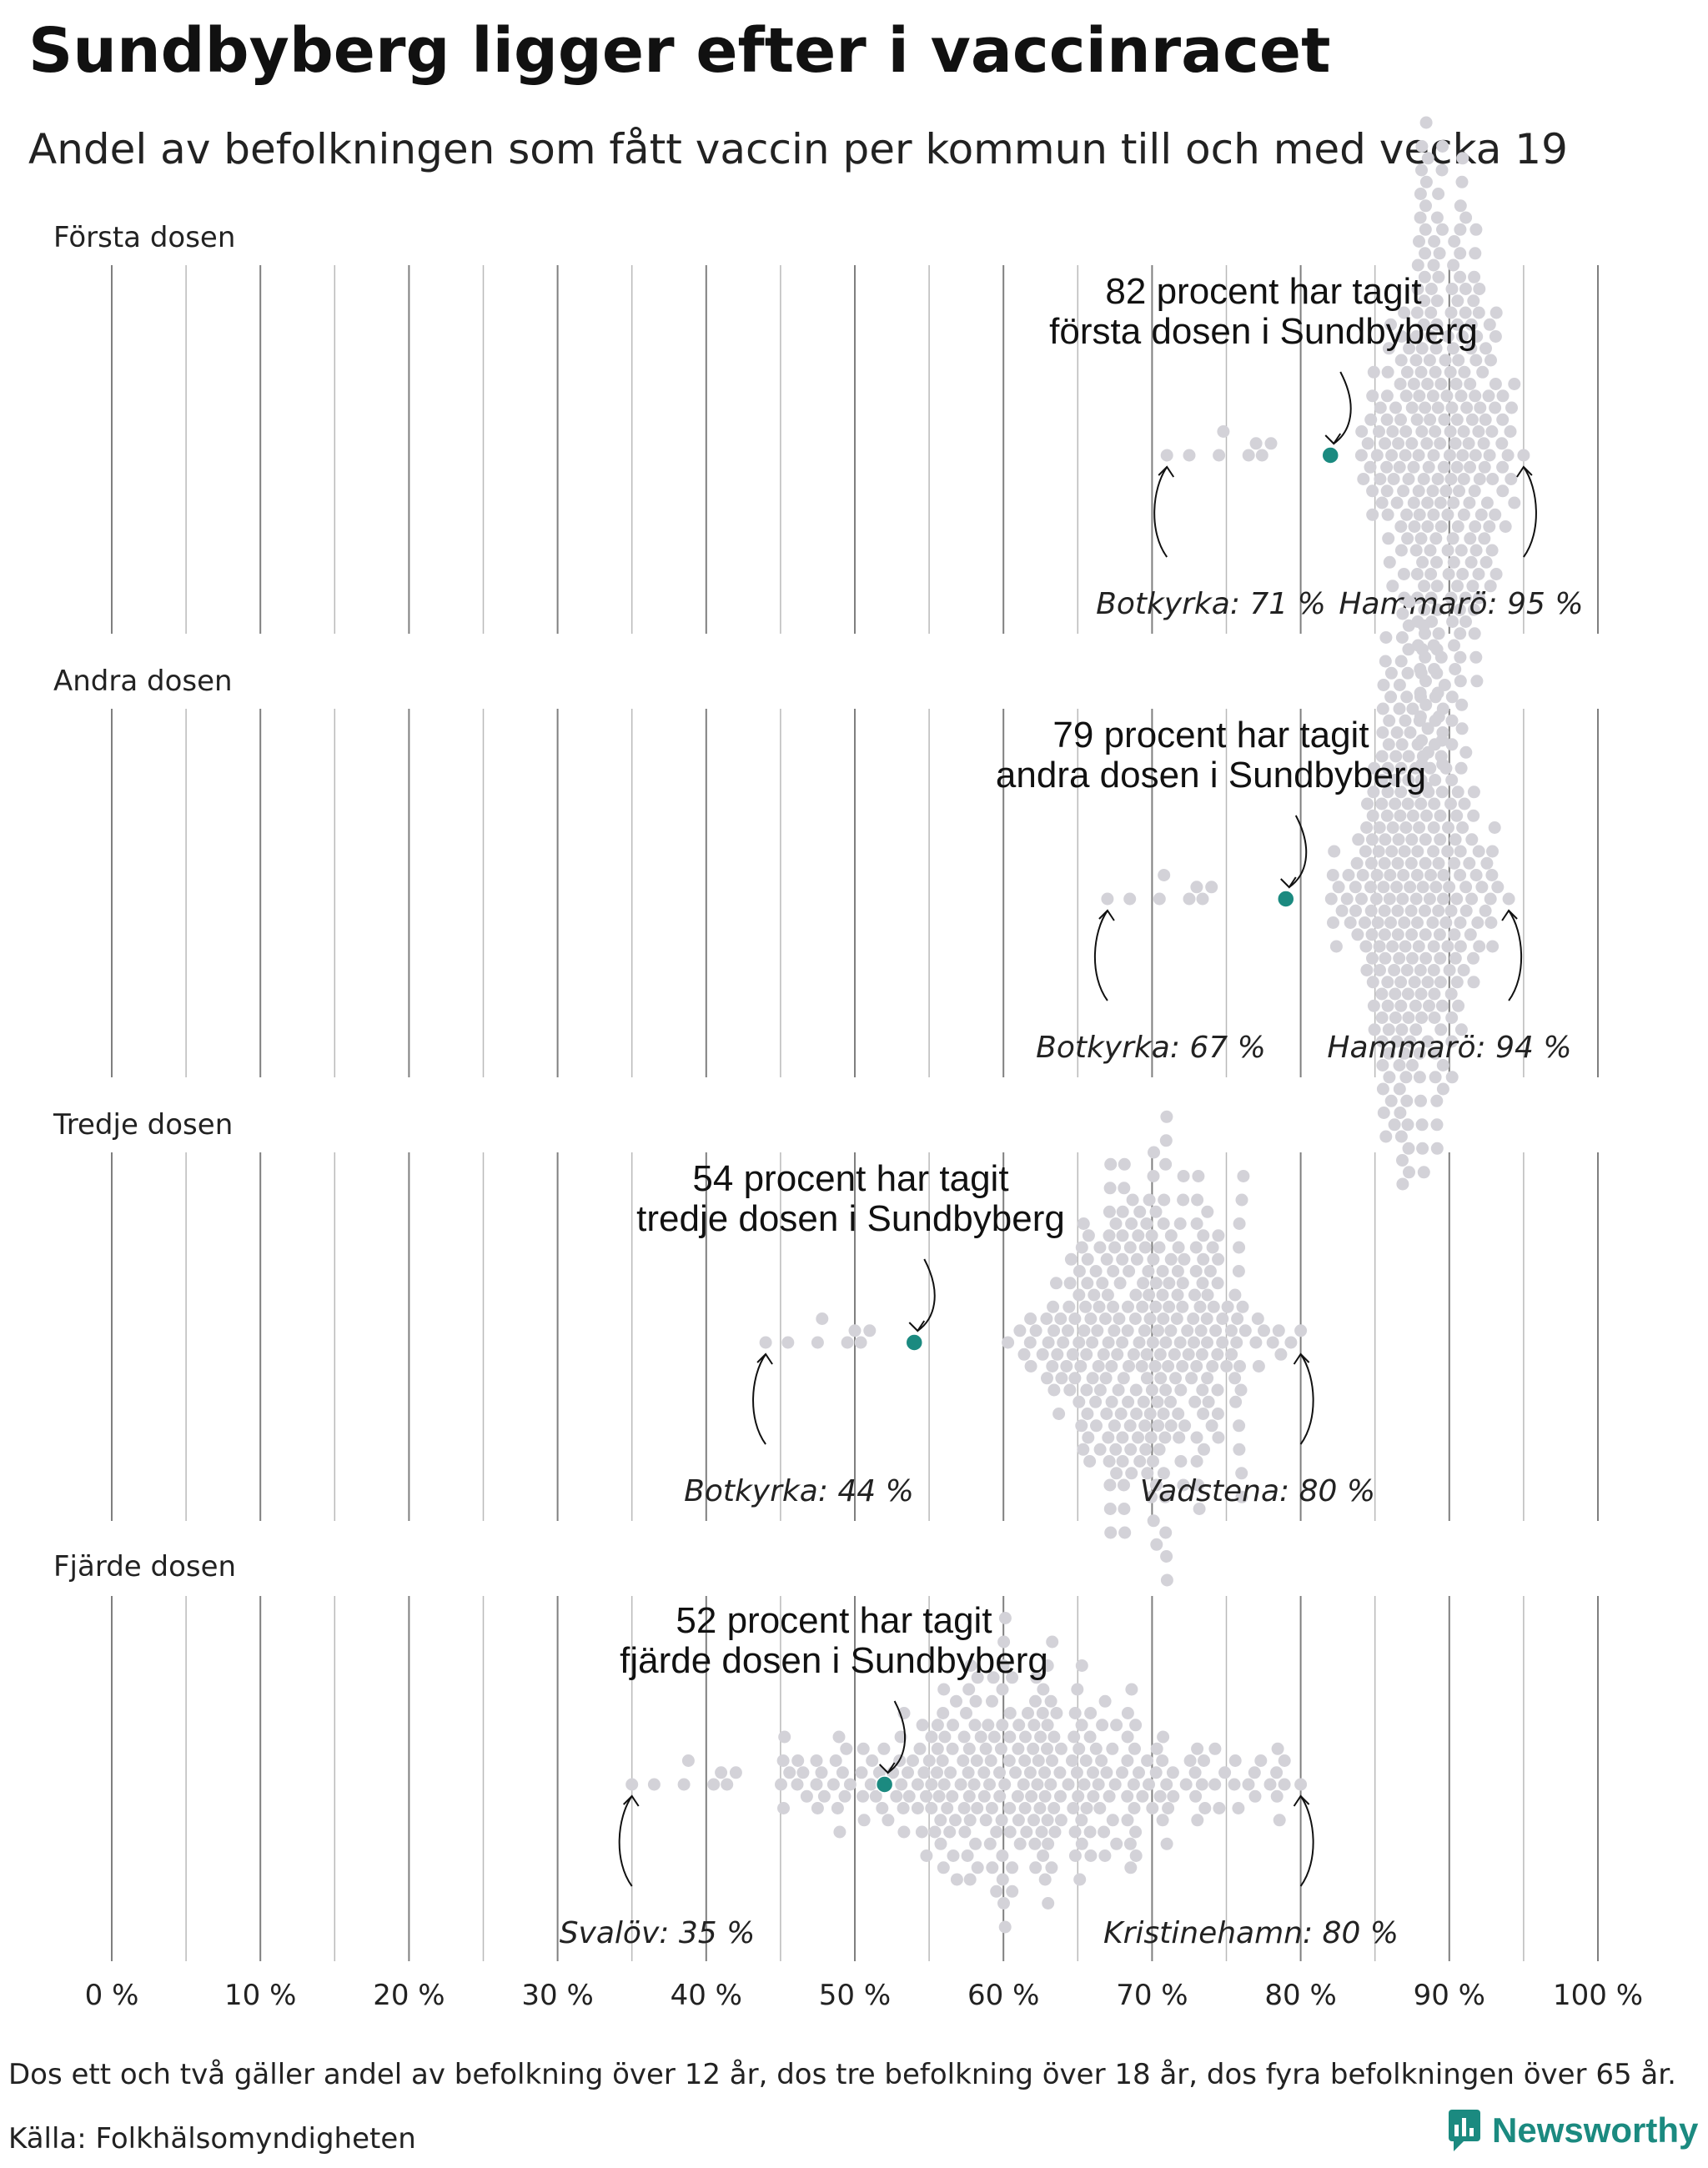 The height and width of the screenshot is (2168, 1708). What do you see at coordinates (850, 1218) in the screenshot?
I see `callout-line: tredje dosen i Sundbyberg` at bounding box center [850, 1218].